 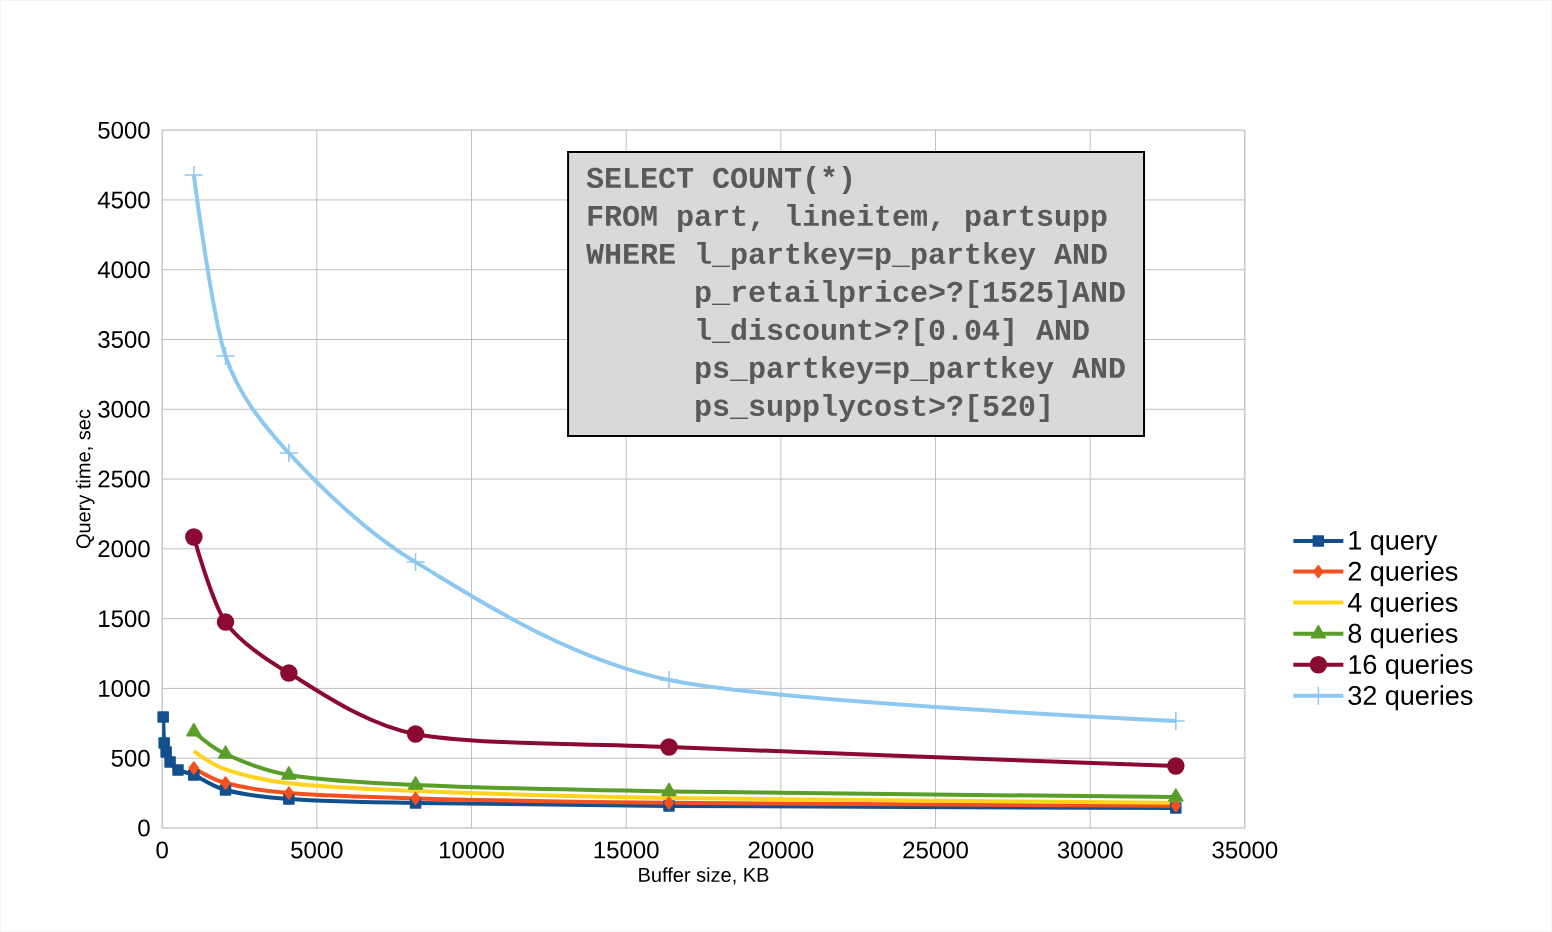 What do you see at coordinates (847, 218) in the screenshot?
I see `annotation: FROM part, lineitem, partsupp` at bounding box center [847, 218].